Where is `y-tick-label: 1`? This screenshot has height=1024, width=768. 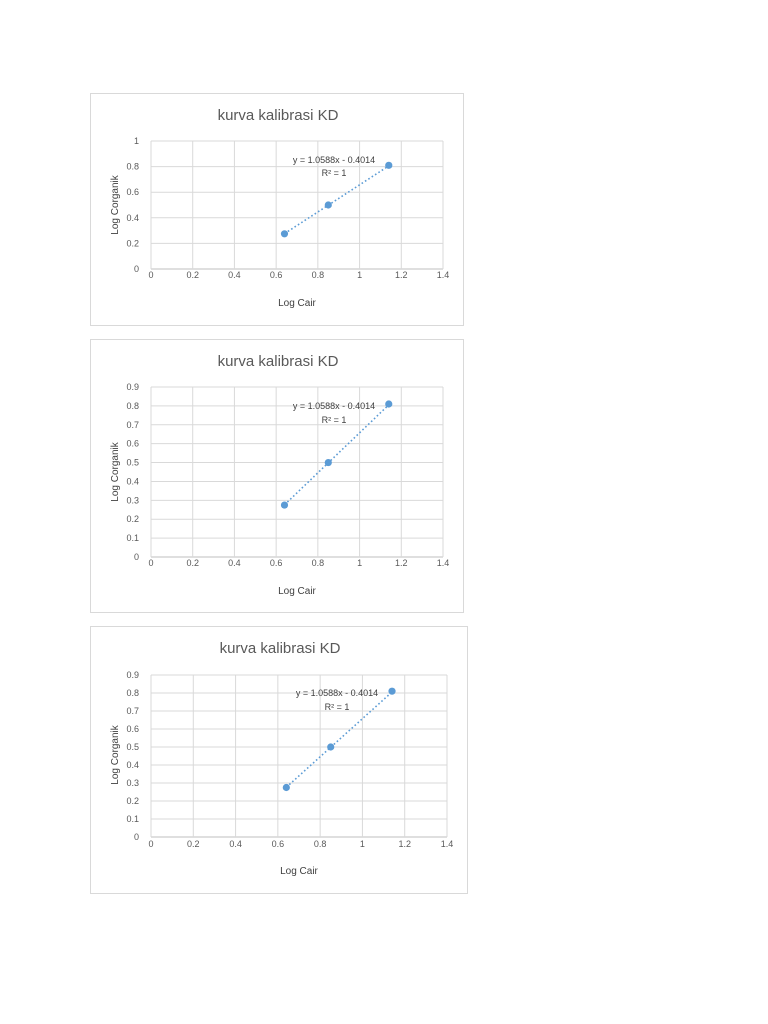
y-tick-label: 1 is located at coordinates (136, 141).